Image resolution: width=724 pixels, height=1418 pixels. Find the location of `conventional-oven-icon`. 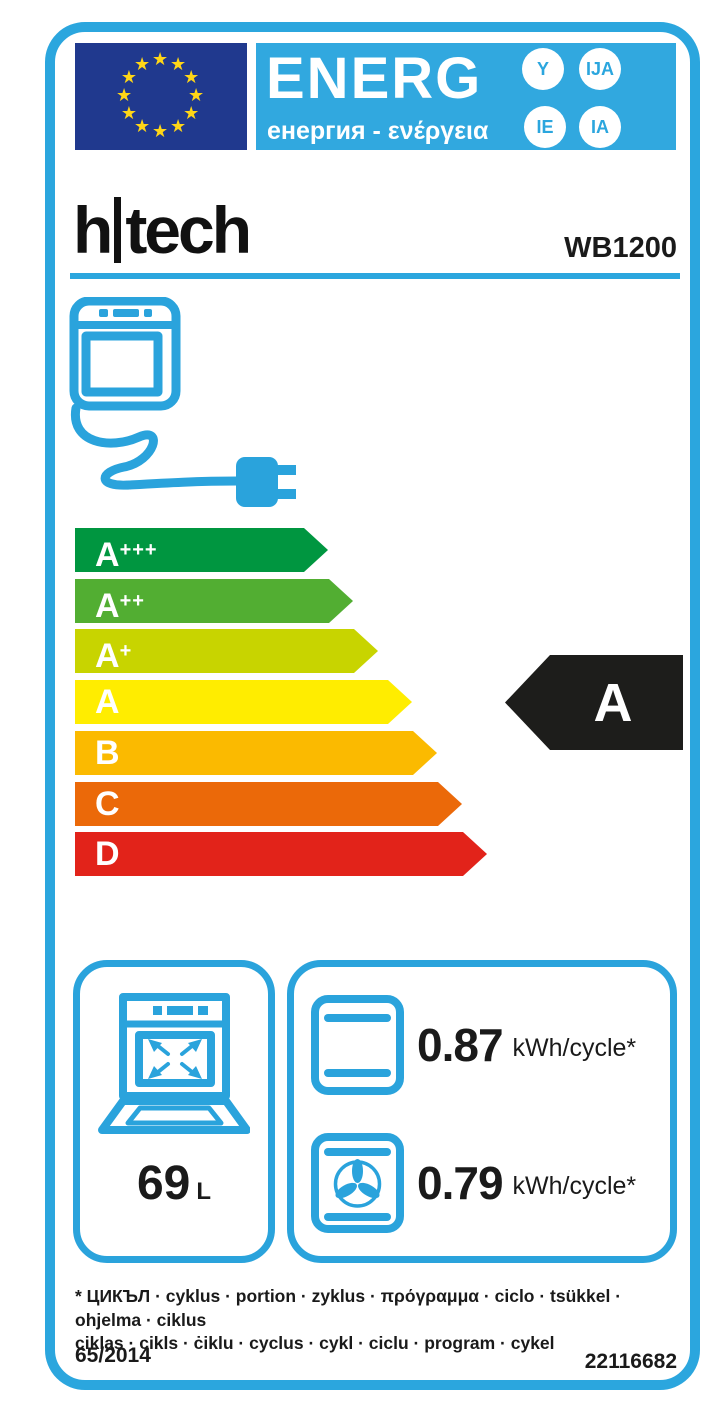

conventional-oven-icon is located at coordinates (357, 1045).